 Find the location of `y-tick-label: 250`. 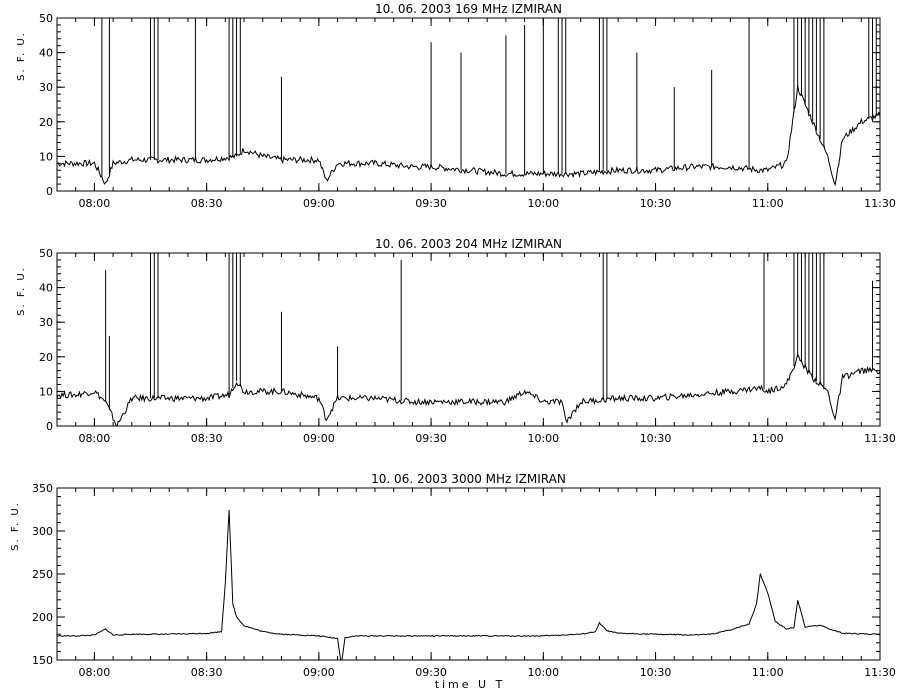

y-tick-label: 250 is located at coordinates (42, 574).